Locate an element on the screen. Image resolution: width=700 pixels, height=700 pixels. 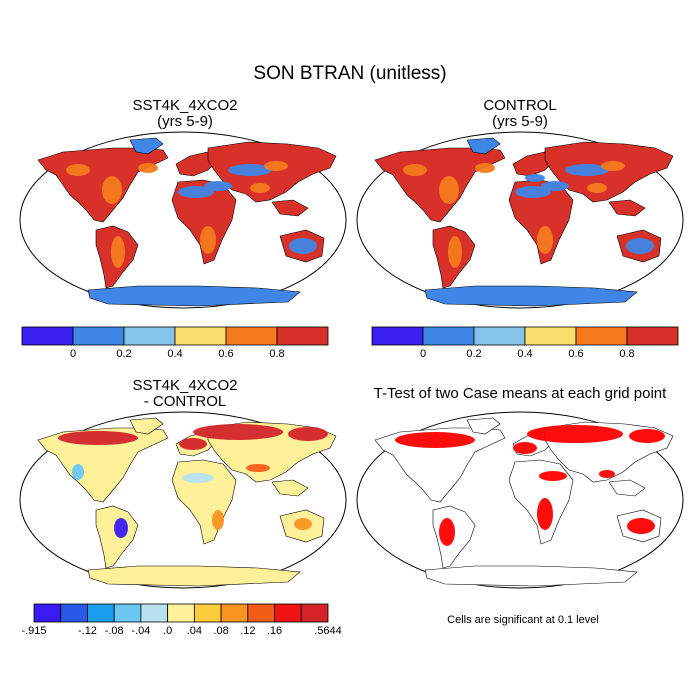
panel-2-title: CONTROL (yrs 5-9) is located at coordinates (520, 114).